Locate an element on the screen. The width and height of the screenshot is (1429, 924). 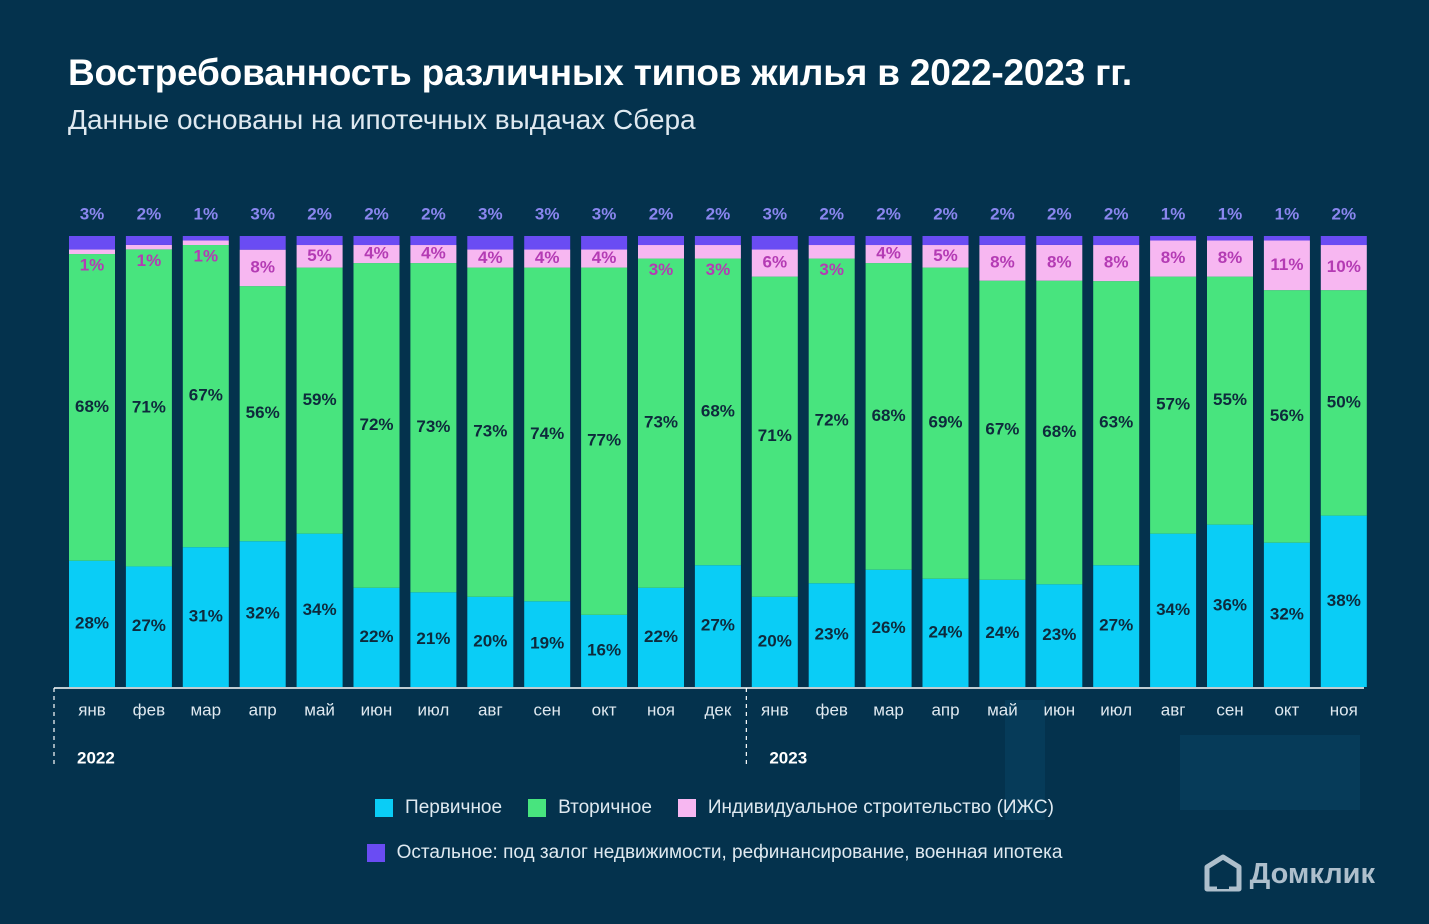
x-tick-label: янв is located at coordinates (92, 709).